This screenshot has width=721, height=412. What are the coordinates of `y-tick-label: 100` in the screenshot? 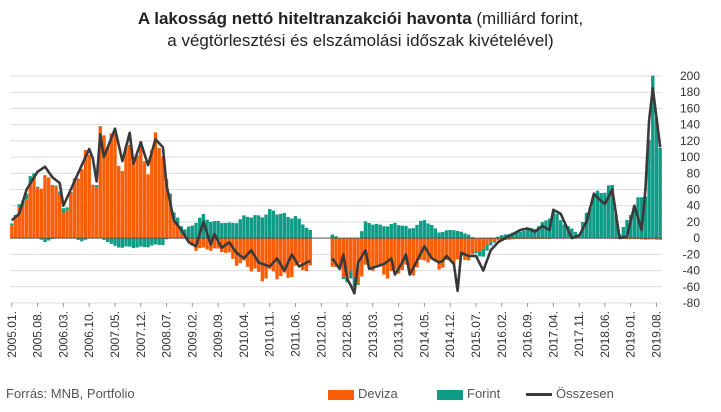 It's located at (690, 157).